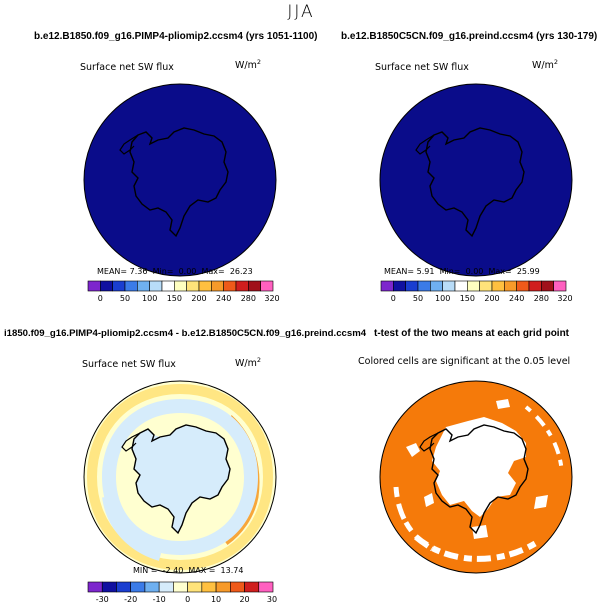  Describe the element at coordinates (175, 271) in the screenshot. I see `panel-1-stats: MEAN= 7.36 Min= 0.00 Max= 26.23` at that location.